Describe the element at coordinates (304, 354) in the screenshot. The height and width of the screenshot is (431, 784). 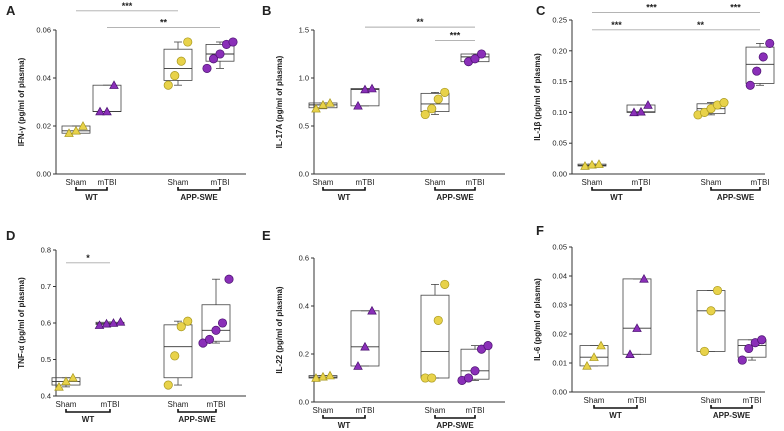
I see `y-tick-label: 0.2` at that location.